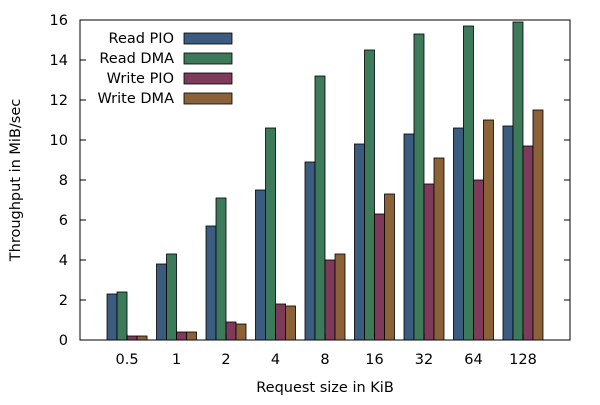 Image resolution: width=600 pixels, height=405 pixels. Describe the element at coordinates (59, 61) in the screenshot. I see `y-tick-label: 14` at that location.